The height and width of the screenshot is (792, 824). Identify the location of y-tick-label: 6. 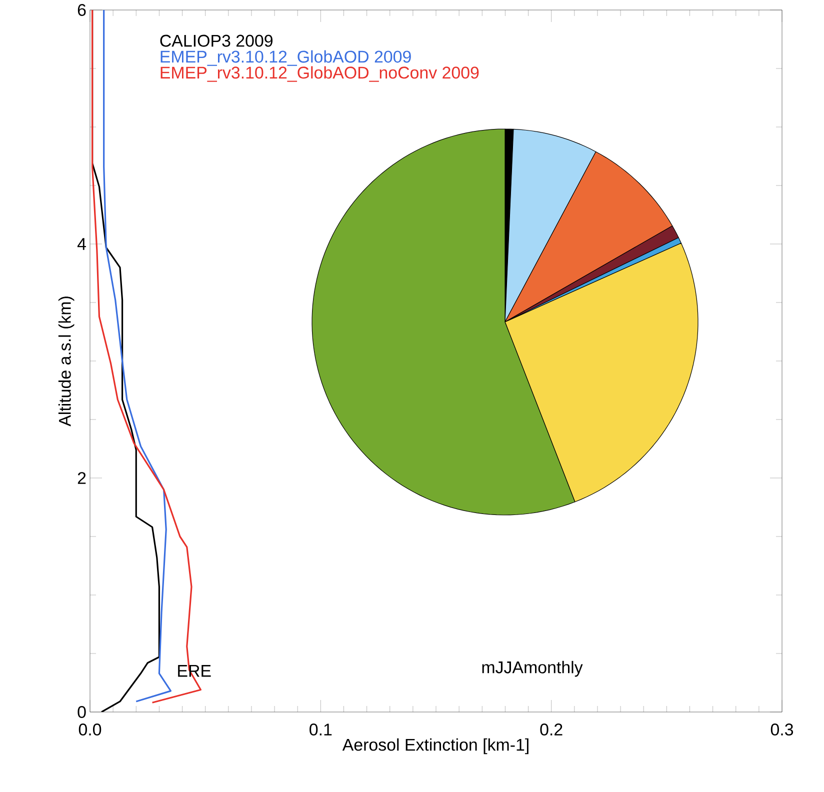
(82, 10).